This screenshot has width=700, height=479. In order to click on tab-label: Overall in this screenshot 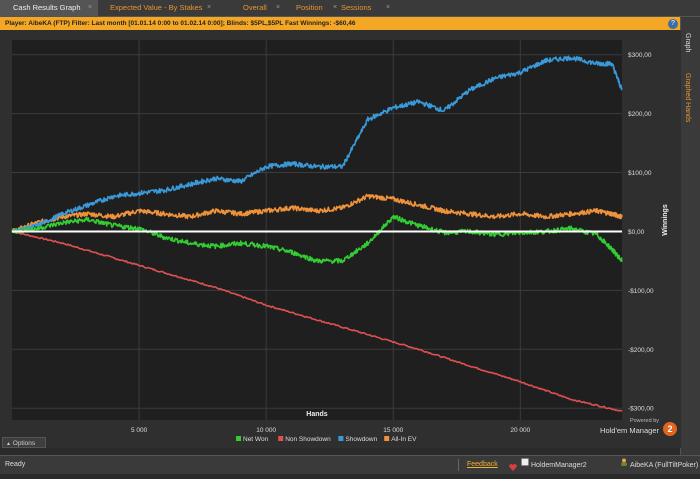, I will do `click(255, 7)`.